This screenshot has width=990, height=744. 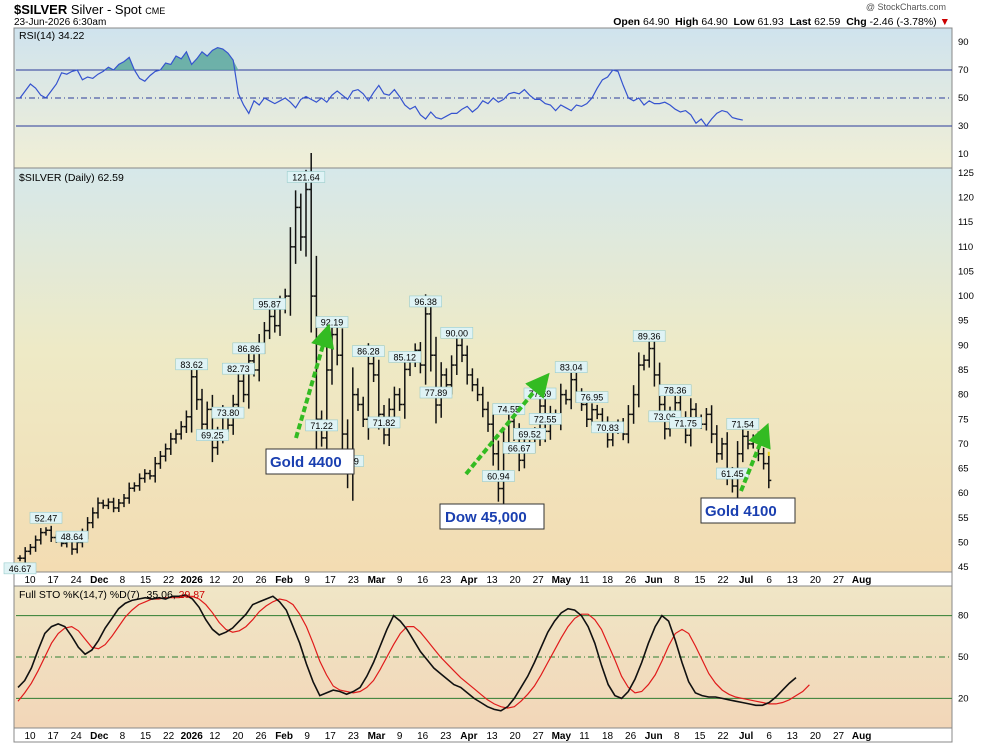 What do you see at coordinates (793, 736) in the screenshot?
I see `stochastic-x-tick: 13` at bounding box center [793, 736].